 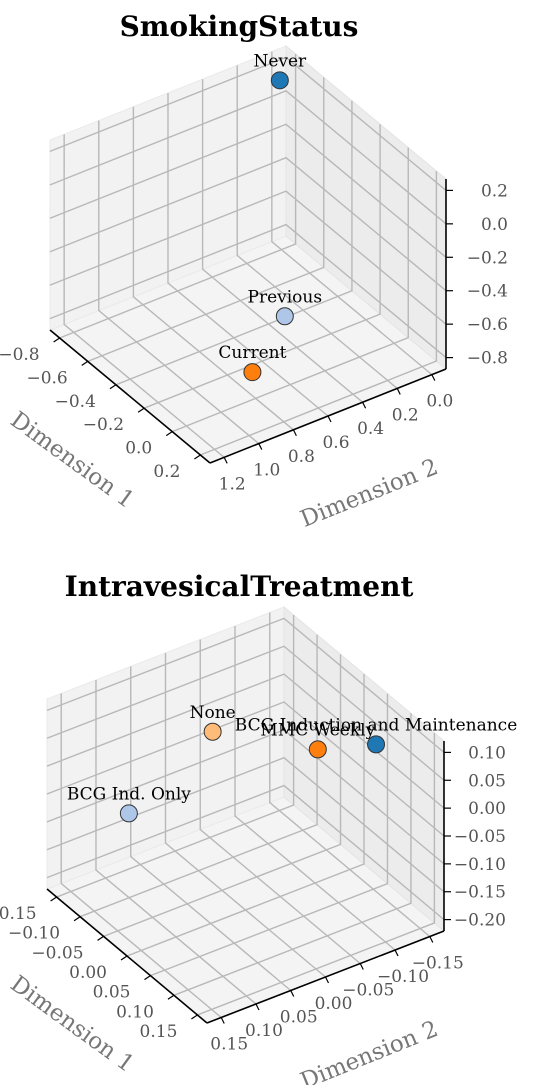 I want to click on y-axis-label: Dimension 2, so click(x=369, y=493).